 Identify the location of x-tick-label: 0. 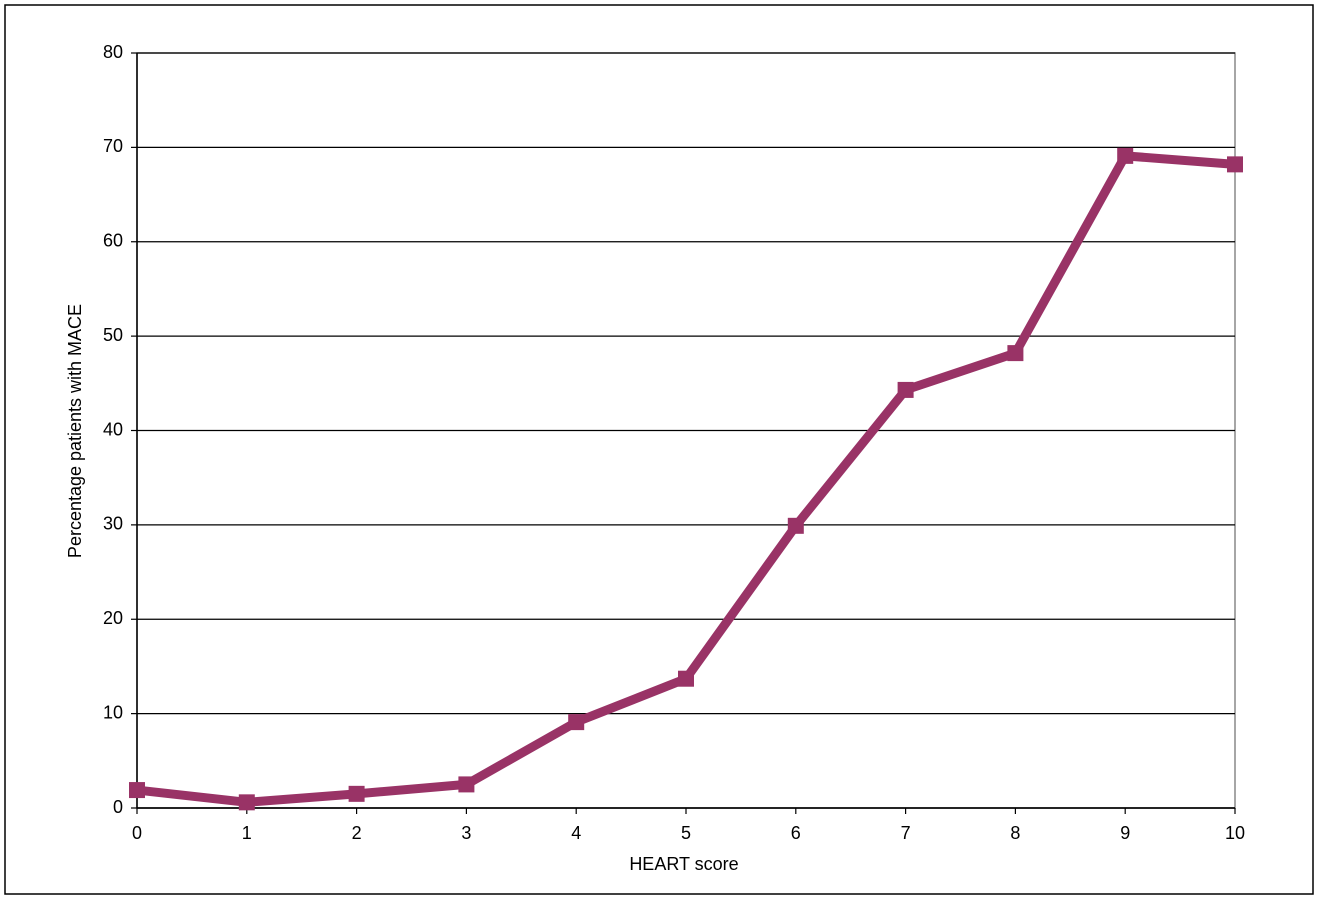
(137, 833).